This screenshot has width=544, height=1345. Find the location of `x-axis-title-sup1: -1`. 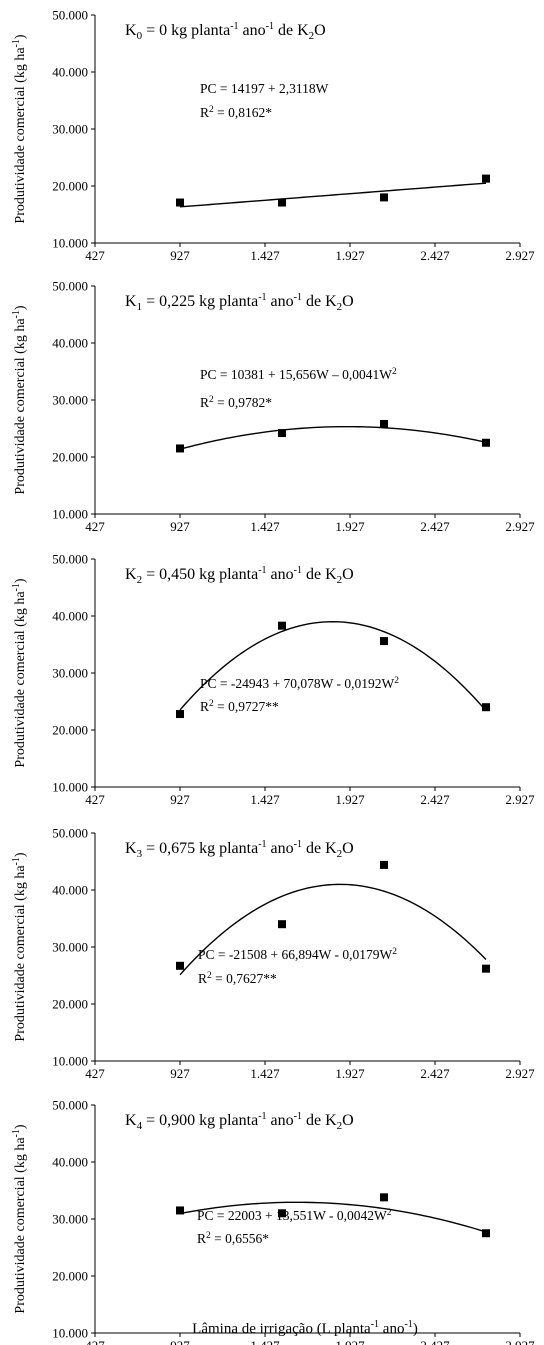

x-axis-title-sup1: -1 is located at coordinates (375, 1324).